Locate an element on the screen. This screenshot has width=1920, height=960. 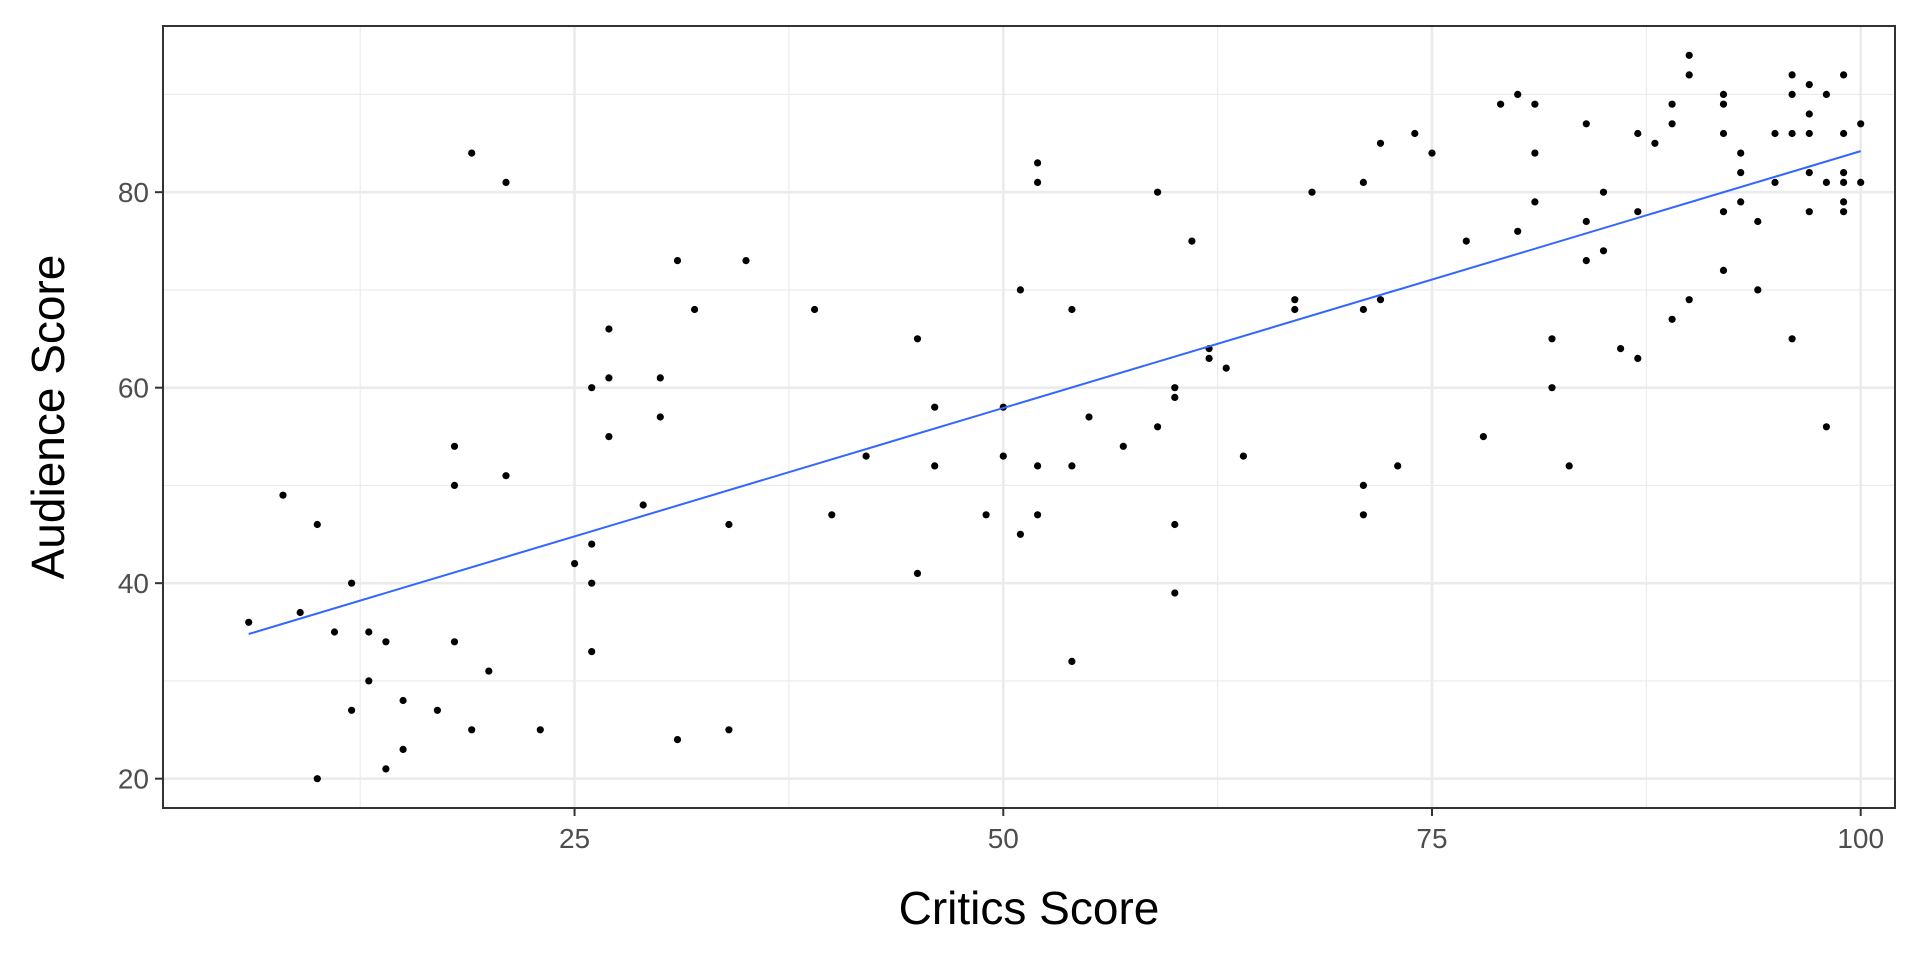
x-tick-label: 100 is located at coordinates (1860, 838).